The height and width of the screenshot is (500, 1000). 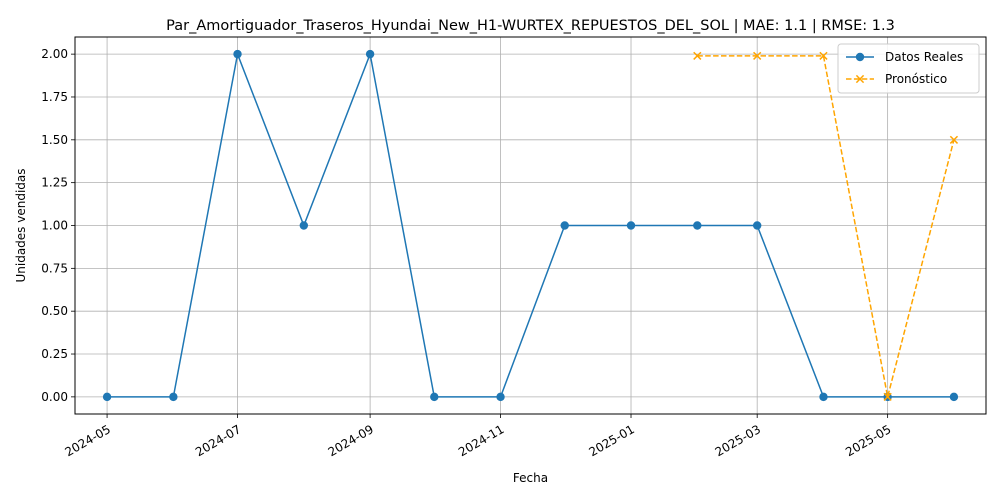 I want to click on y-tick-label: 0.25, so click(x=54, y=354).